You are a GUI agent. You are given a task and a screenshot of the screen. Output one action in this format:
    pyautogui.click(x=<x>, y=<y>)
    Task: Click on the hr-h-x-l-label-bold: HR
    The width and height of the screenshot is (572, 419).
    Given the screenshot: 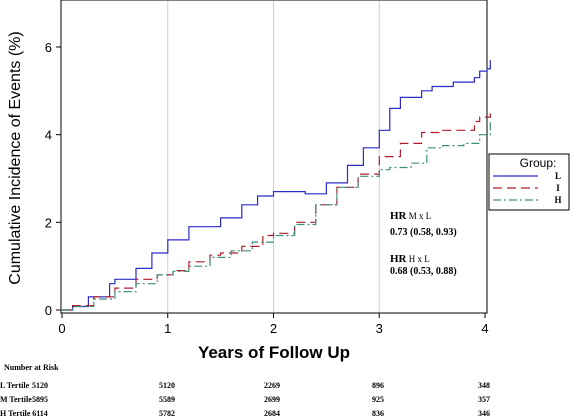 What is the action you would take?
    pyautogui.click(x=399, y=259)
    